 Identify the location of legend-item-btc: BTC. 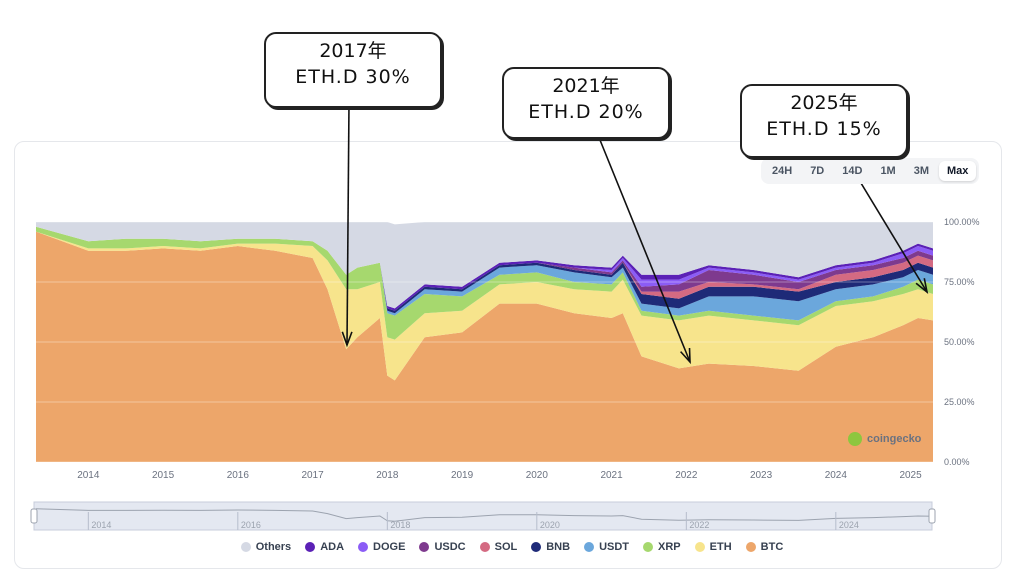
(764, 547).